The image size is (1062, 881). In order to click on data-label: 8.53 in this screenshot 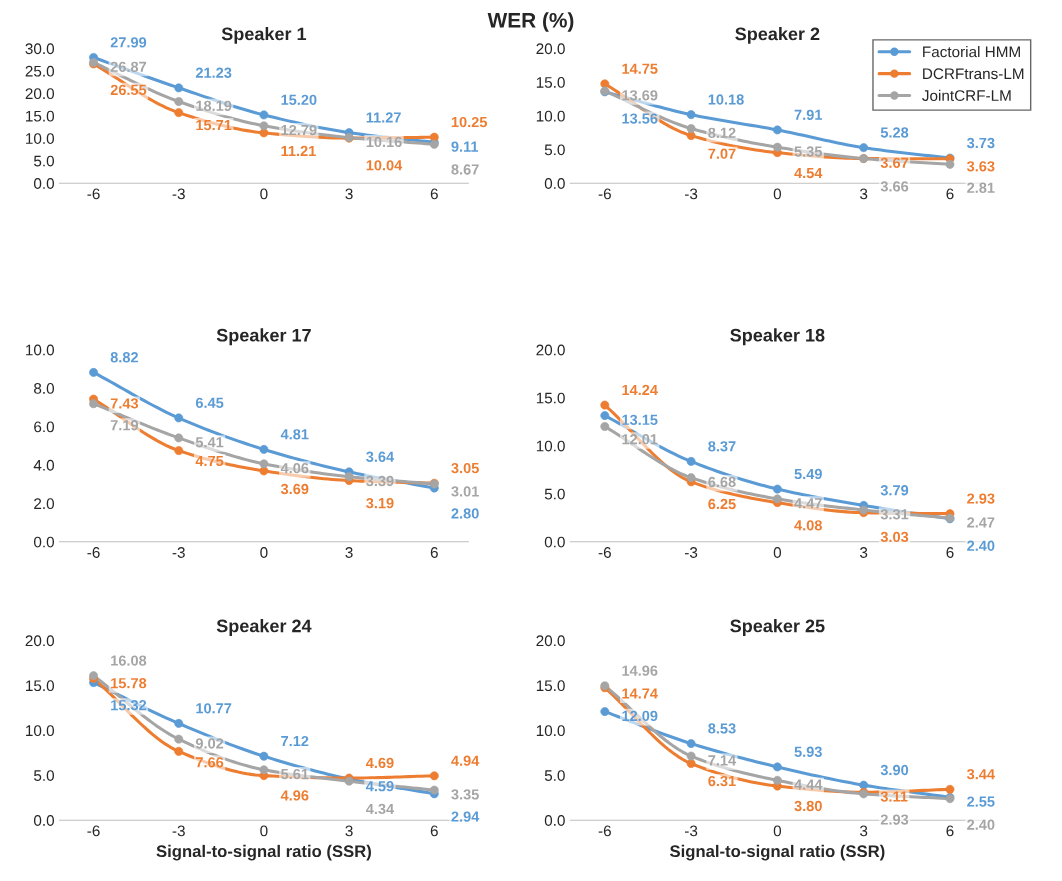, I will do `click(722, 728)`.